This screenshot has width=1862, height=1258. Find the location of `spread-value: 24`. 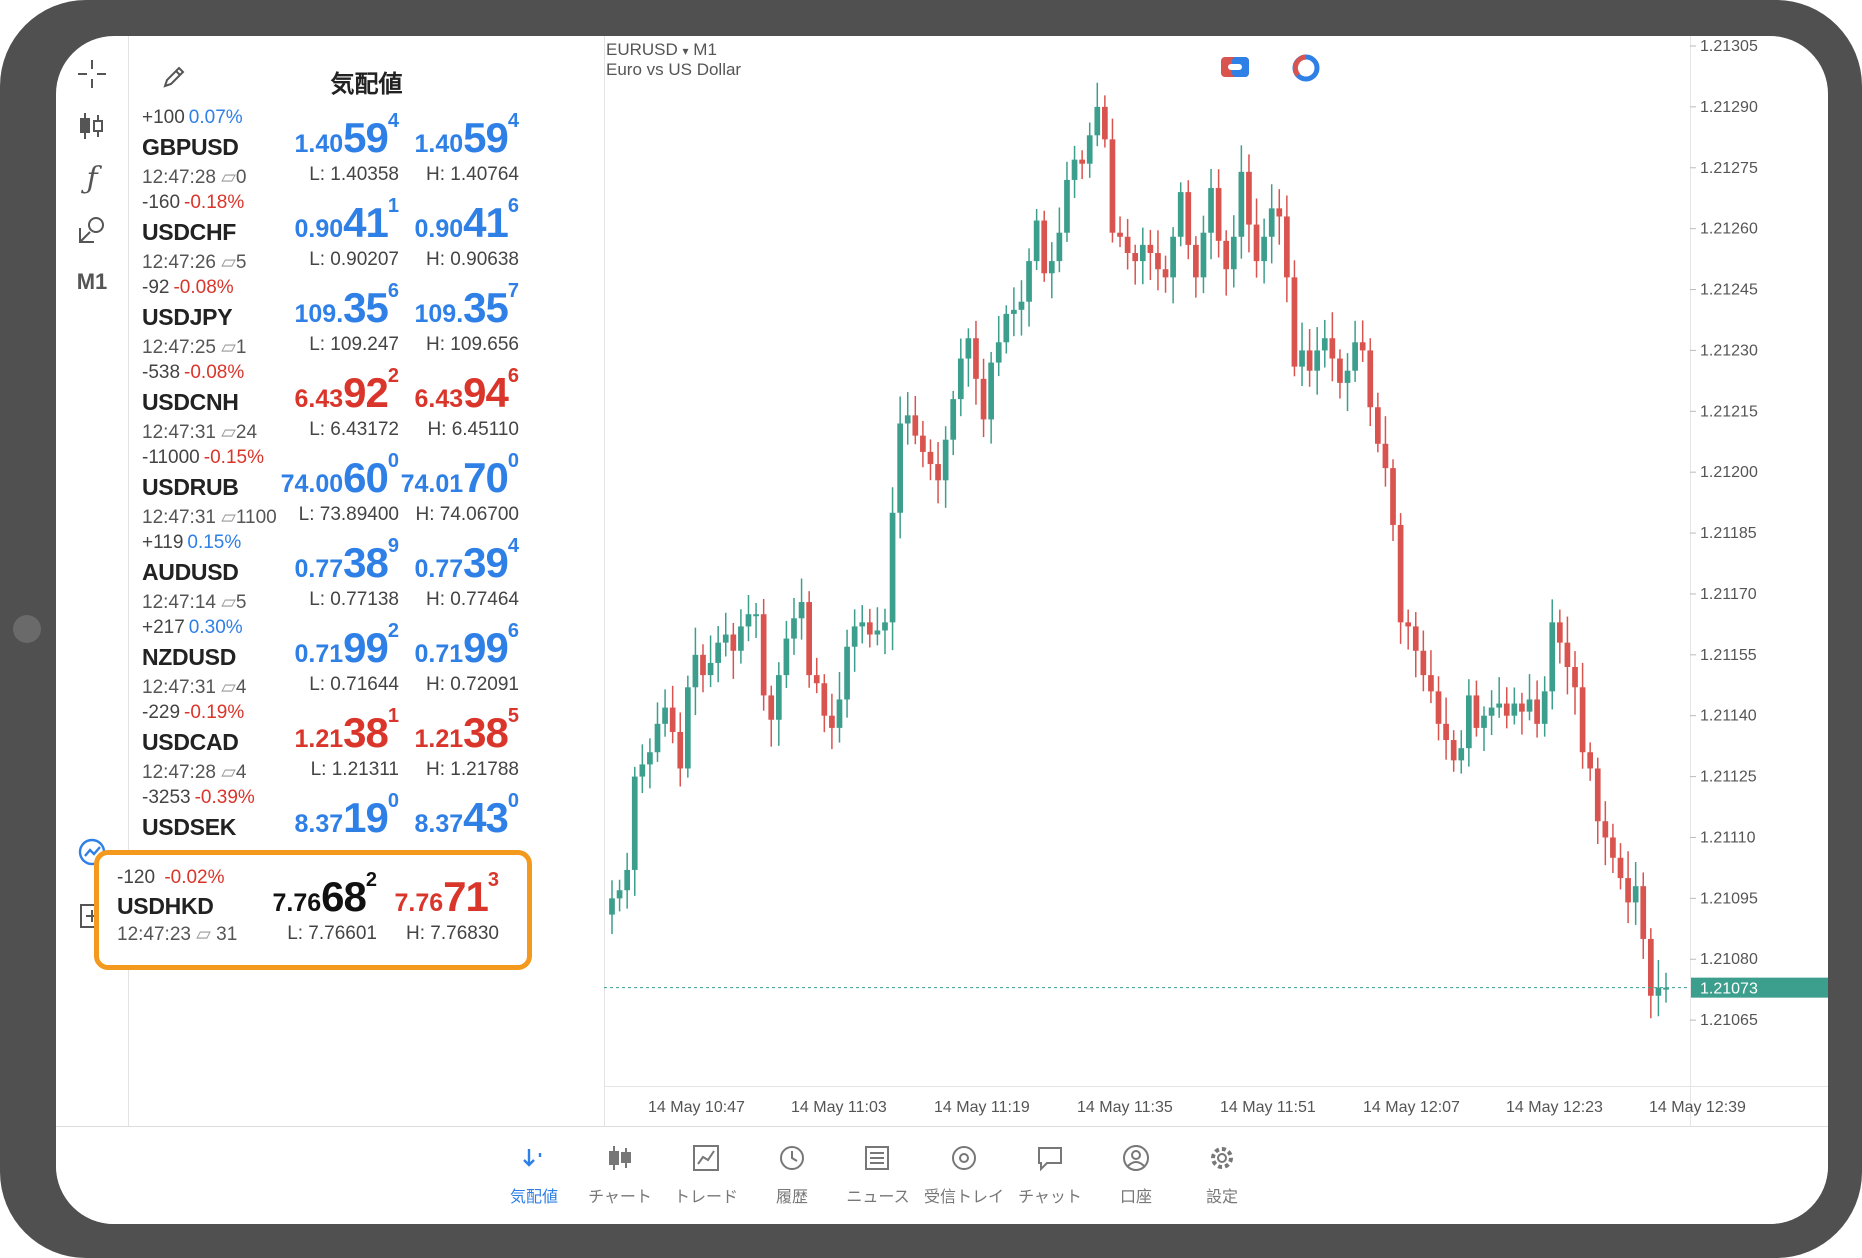

spread-value: 24 is located at coordinates (246, 432).